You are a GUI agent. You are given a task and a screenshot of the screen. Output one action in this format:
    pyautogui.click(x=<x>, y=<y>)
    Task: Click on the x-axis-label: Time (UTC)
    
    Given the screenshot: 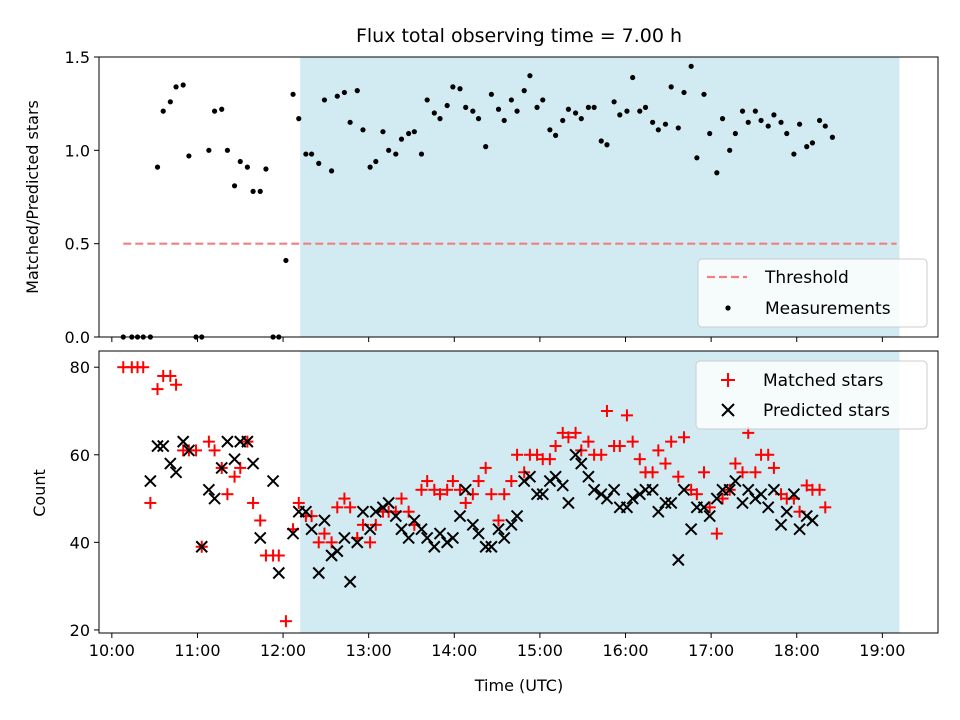 What is the action you would take?
    pyautogui.click(x=518, y=685)
    